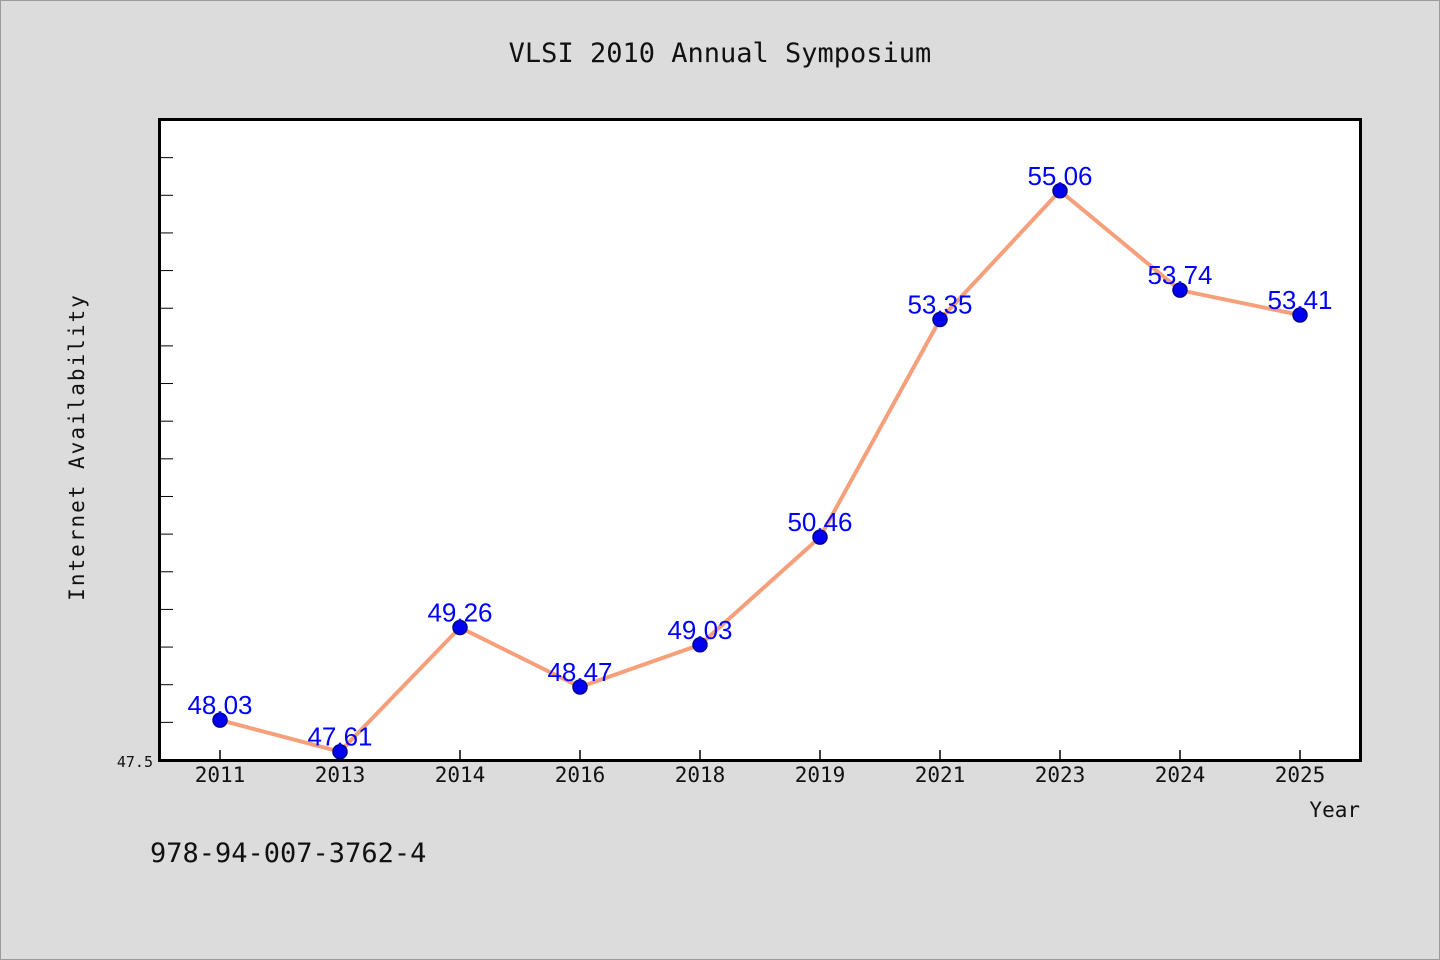 The height and width of the screenshot is (960, 1440). Describe the element at coordinates (288, 853) in the screenshot. I see `footer-isbn: 978-94-007-3762-4` at that location.